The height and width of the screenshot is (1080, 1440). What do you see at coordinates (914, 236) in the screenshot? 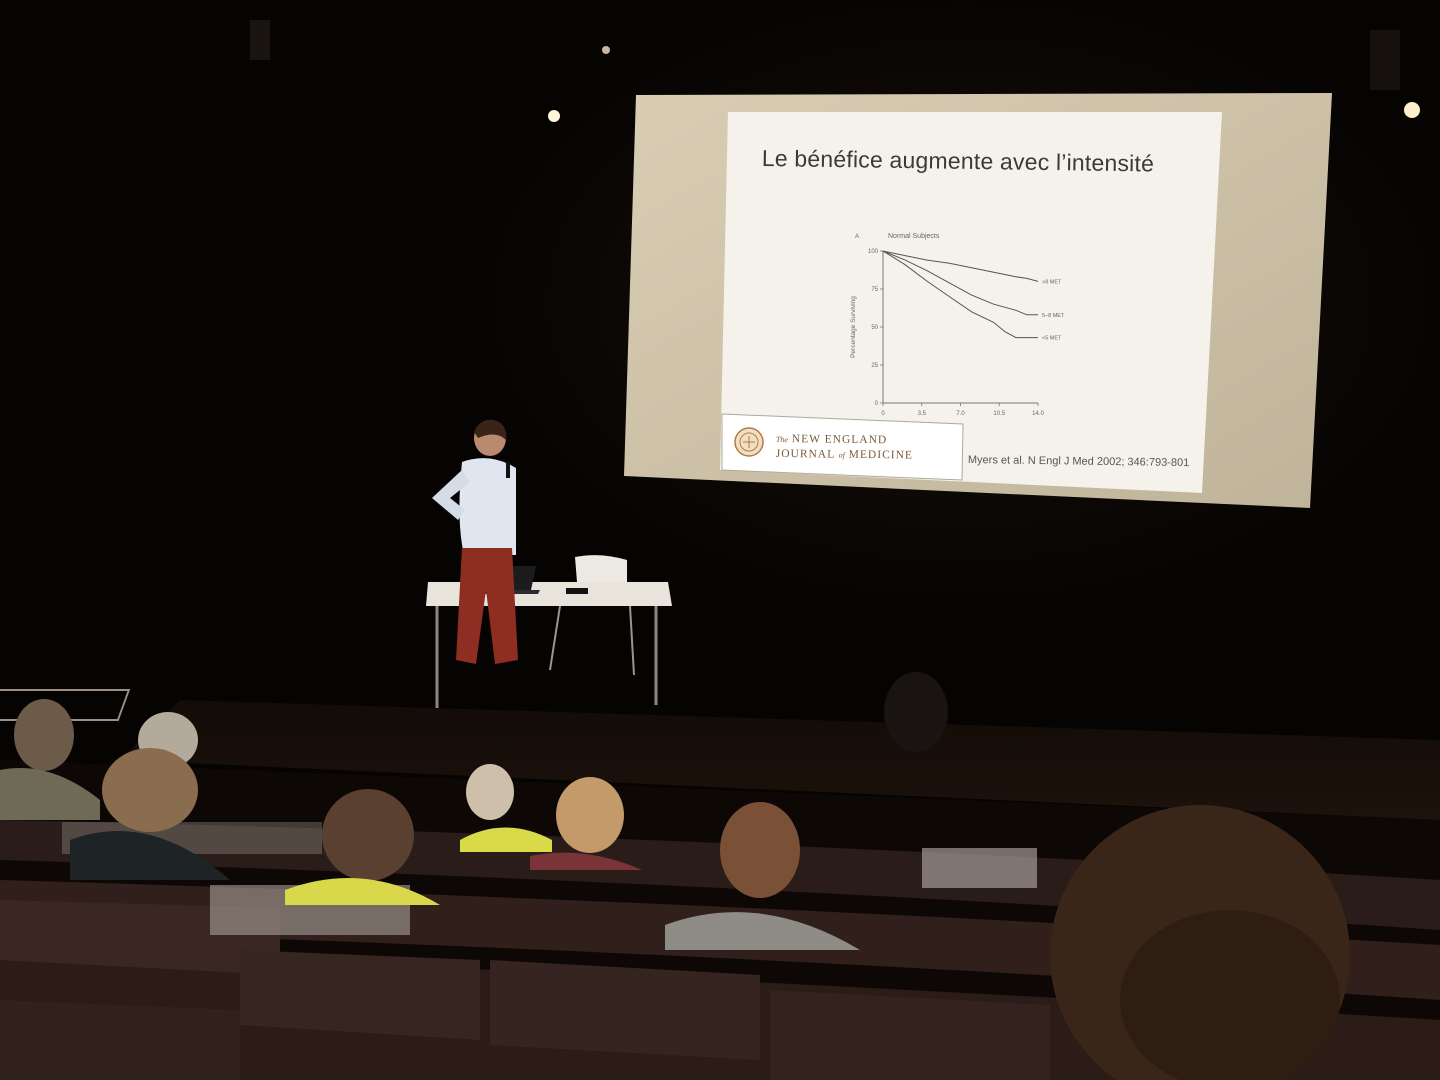
I see `chart-title: Normal Subjects` at bounding box center [914, 236].